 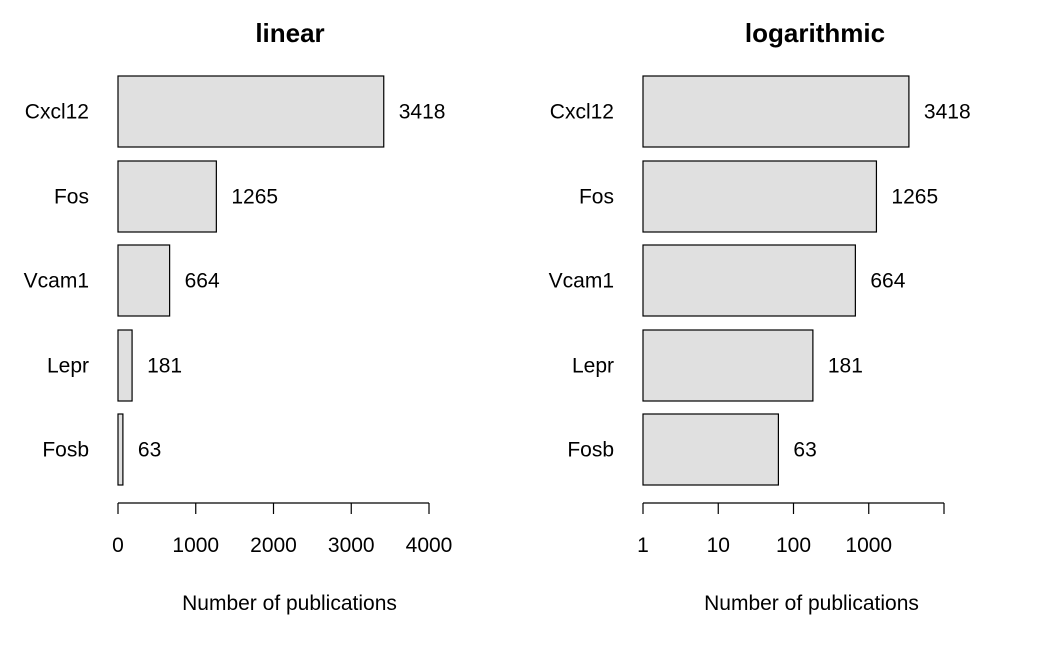 What do you see at coordinates (273, 545) in the screenshot?
I see `x-tick-label: 2000` at bounding box center [273, 545].